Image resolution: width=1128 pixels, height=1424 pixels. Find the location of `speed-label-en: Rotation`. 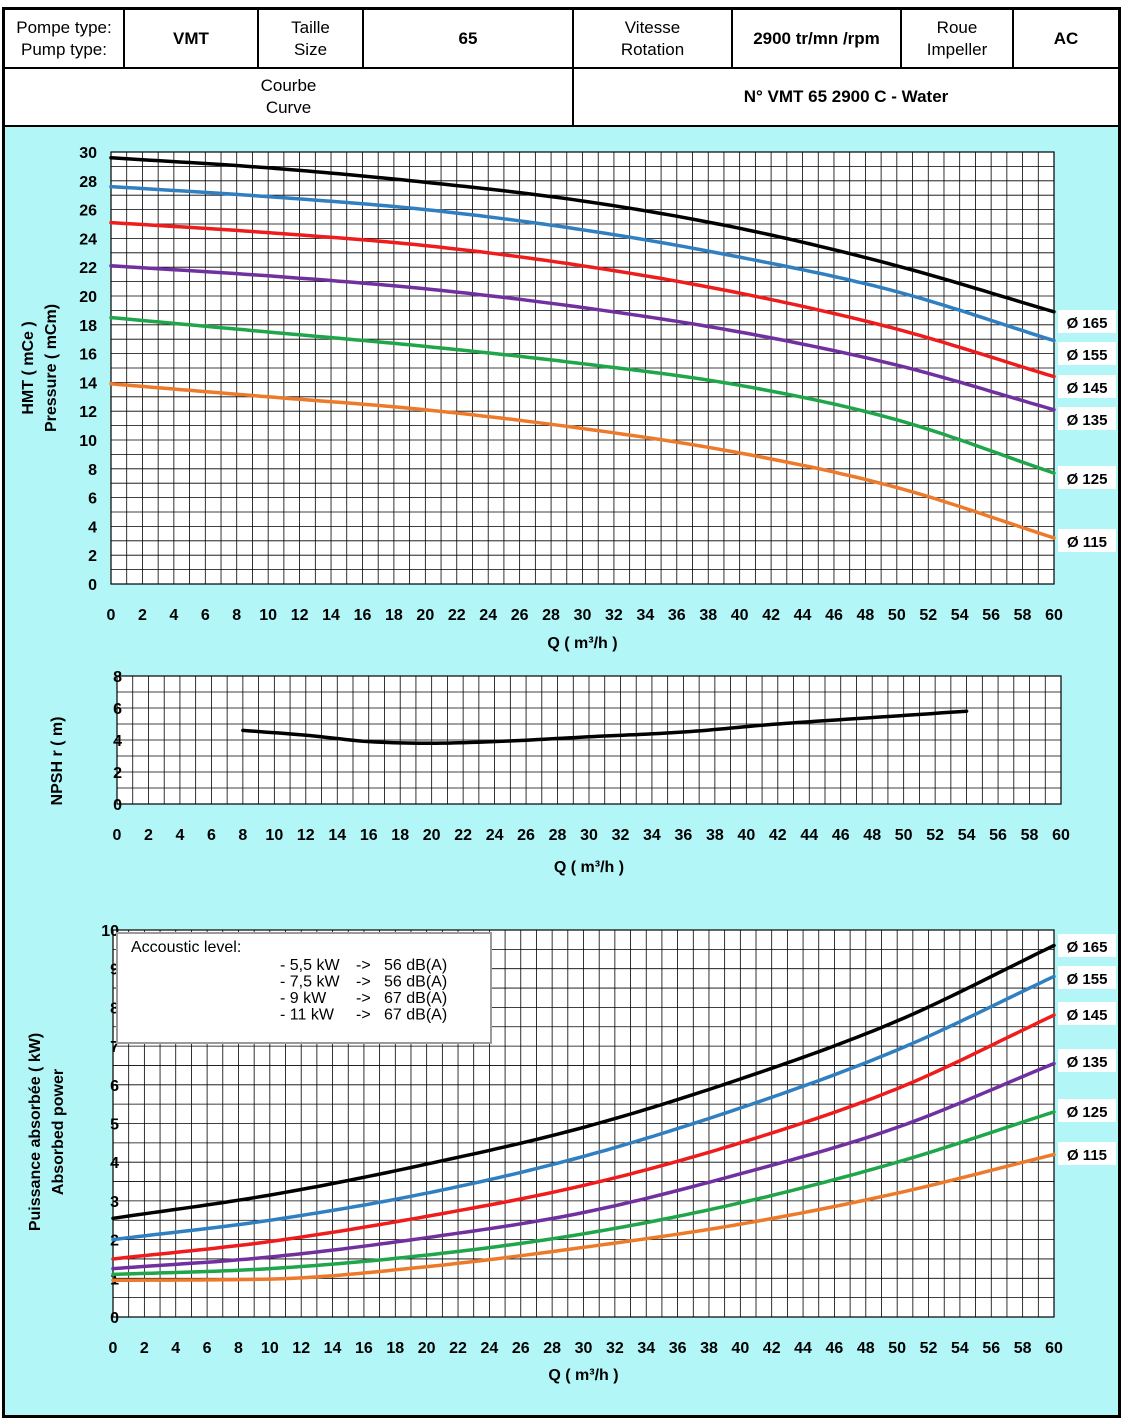

speed-label-en: Rotation is located at coordinates (652, 49).